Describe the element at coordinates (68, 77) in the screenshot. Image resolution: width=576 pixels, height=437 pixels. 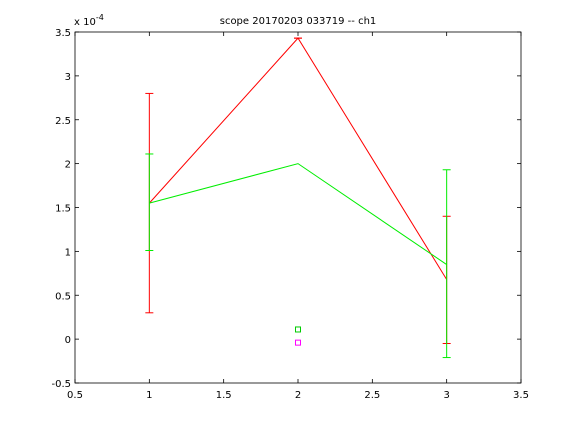
I see `y-tick-label: 3` at that location.